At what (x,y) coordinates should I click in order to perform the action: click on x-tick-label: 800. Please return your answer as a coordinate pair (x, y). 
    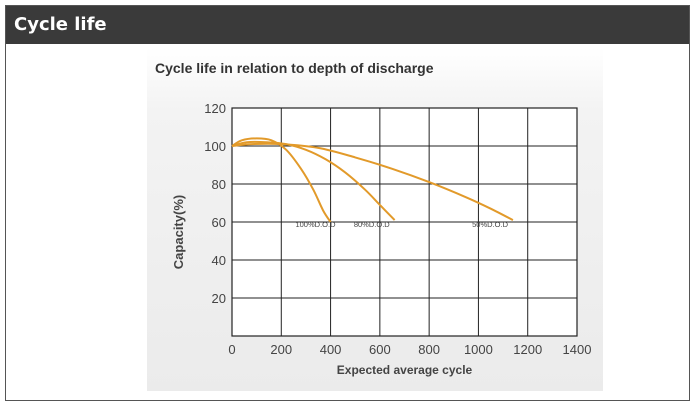
    Looking at the image, I should click on (429, 349).